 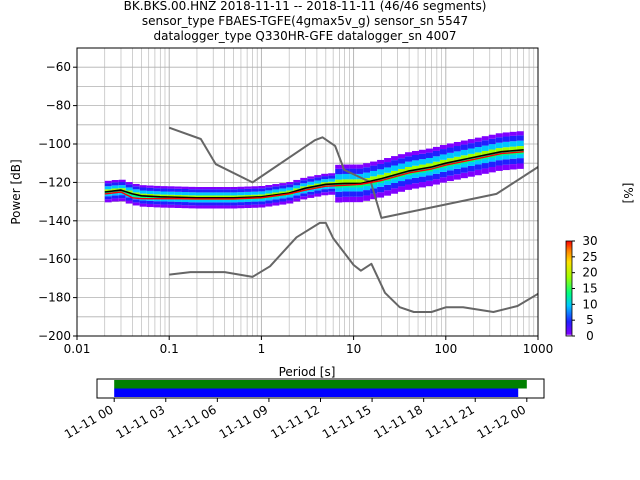 I want to click on x-tick-label: 1000, so click(x=538, y=349).